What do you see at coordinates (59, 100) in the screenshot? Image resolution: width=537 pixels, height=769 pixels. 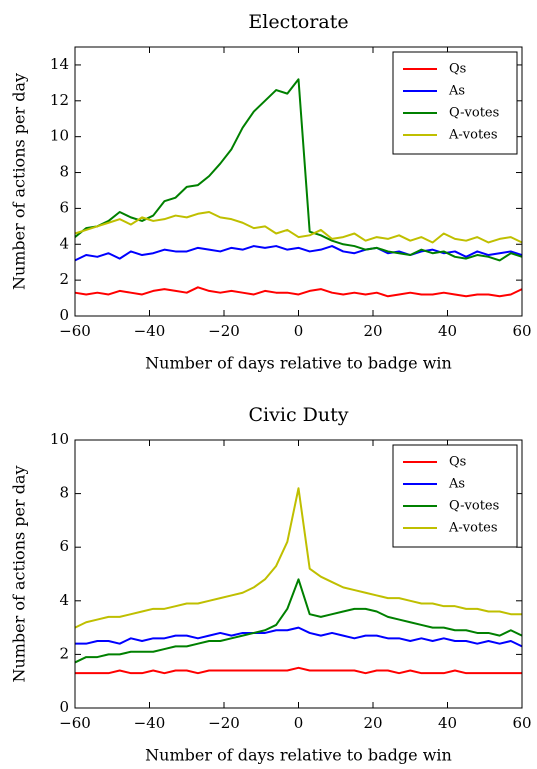 I see `y-tick-label: 12` at bounding box center [59, 100].